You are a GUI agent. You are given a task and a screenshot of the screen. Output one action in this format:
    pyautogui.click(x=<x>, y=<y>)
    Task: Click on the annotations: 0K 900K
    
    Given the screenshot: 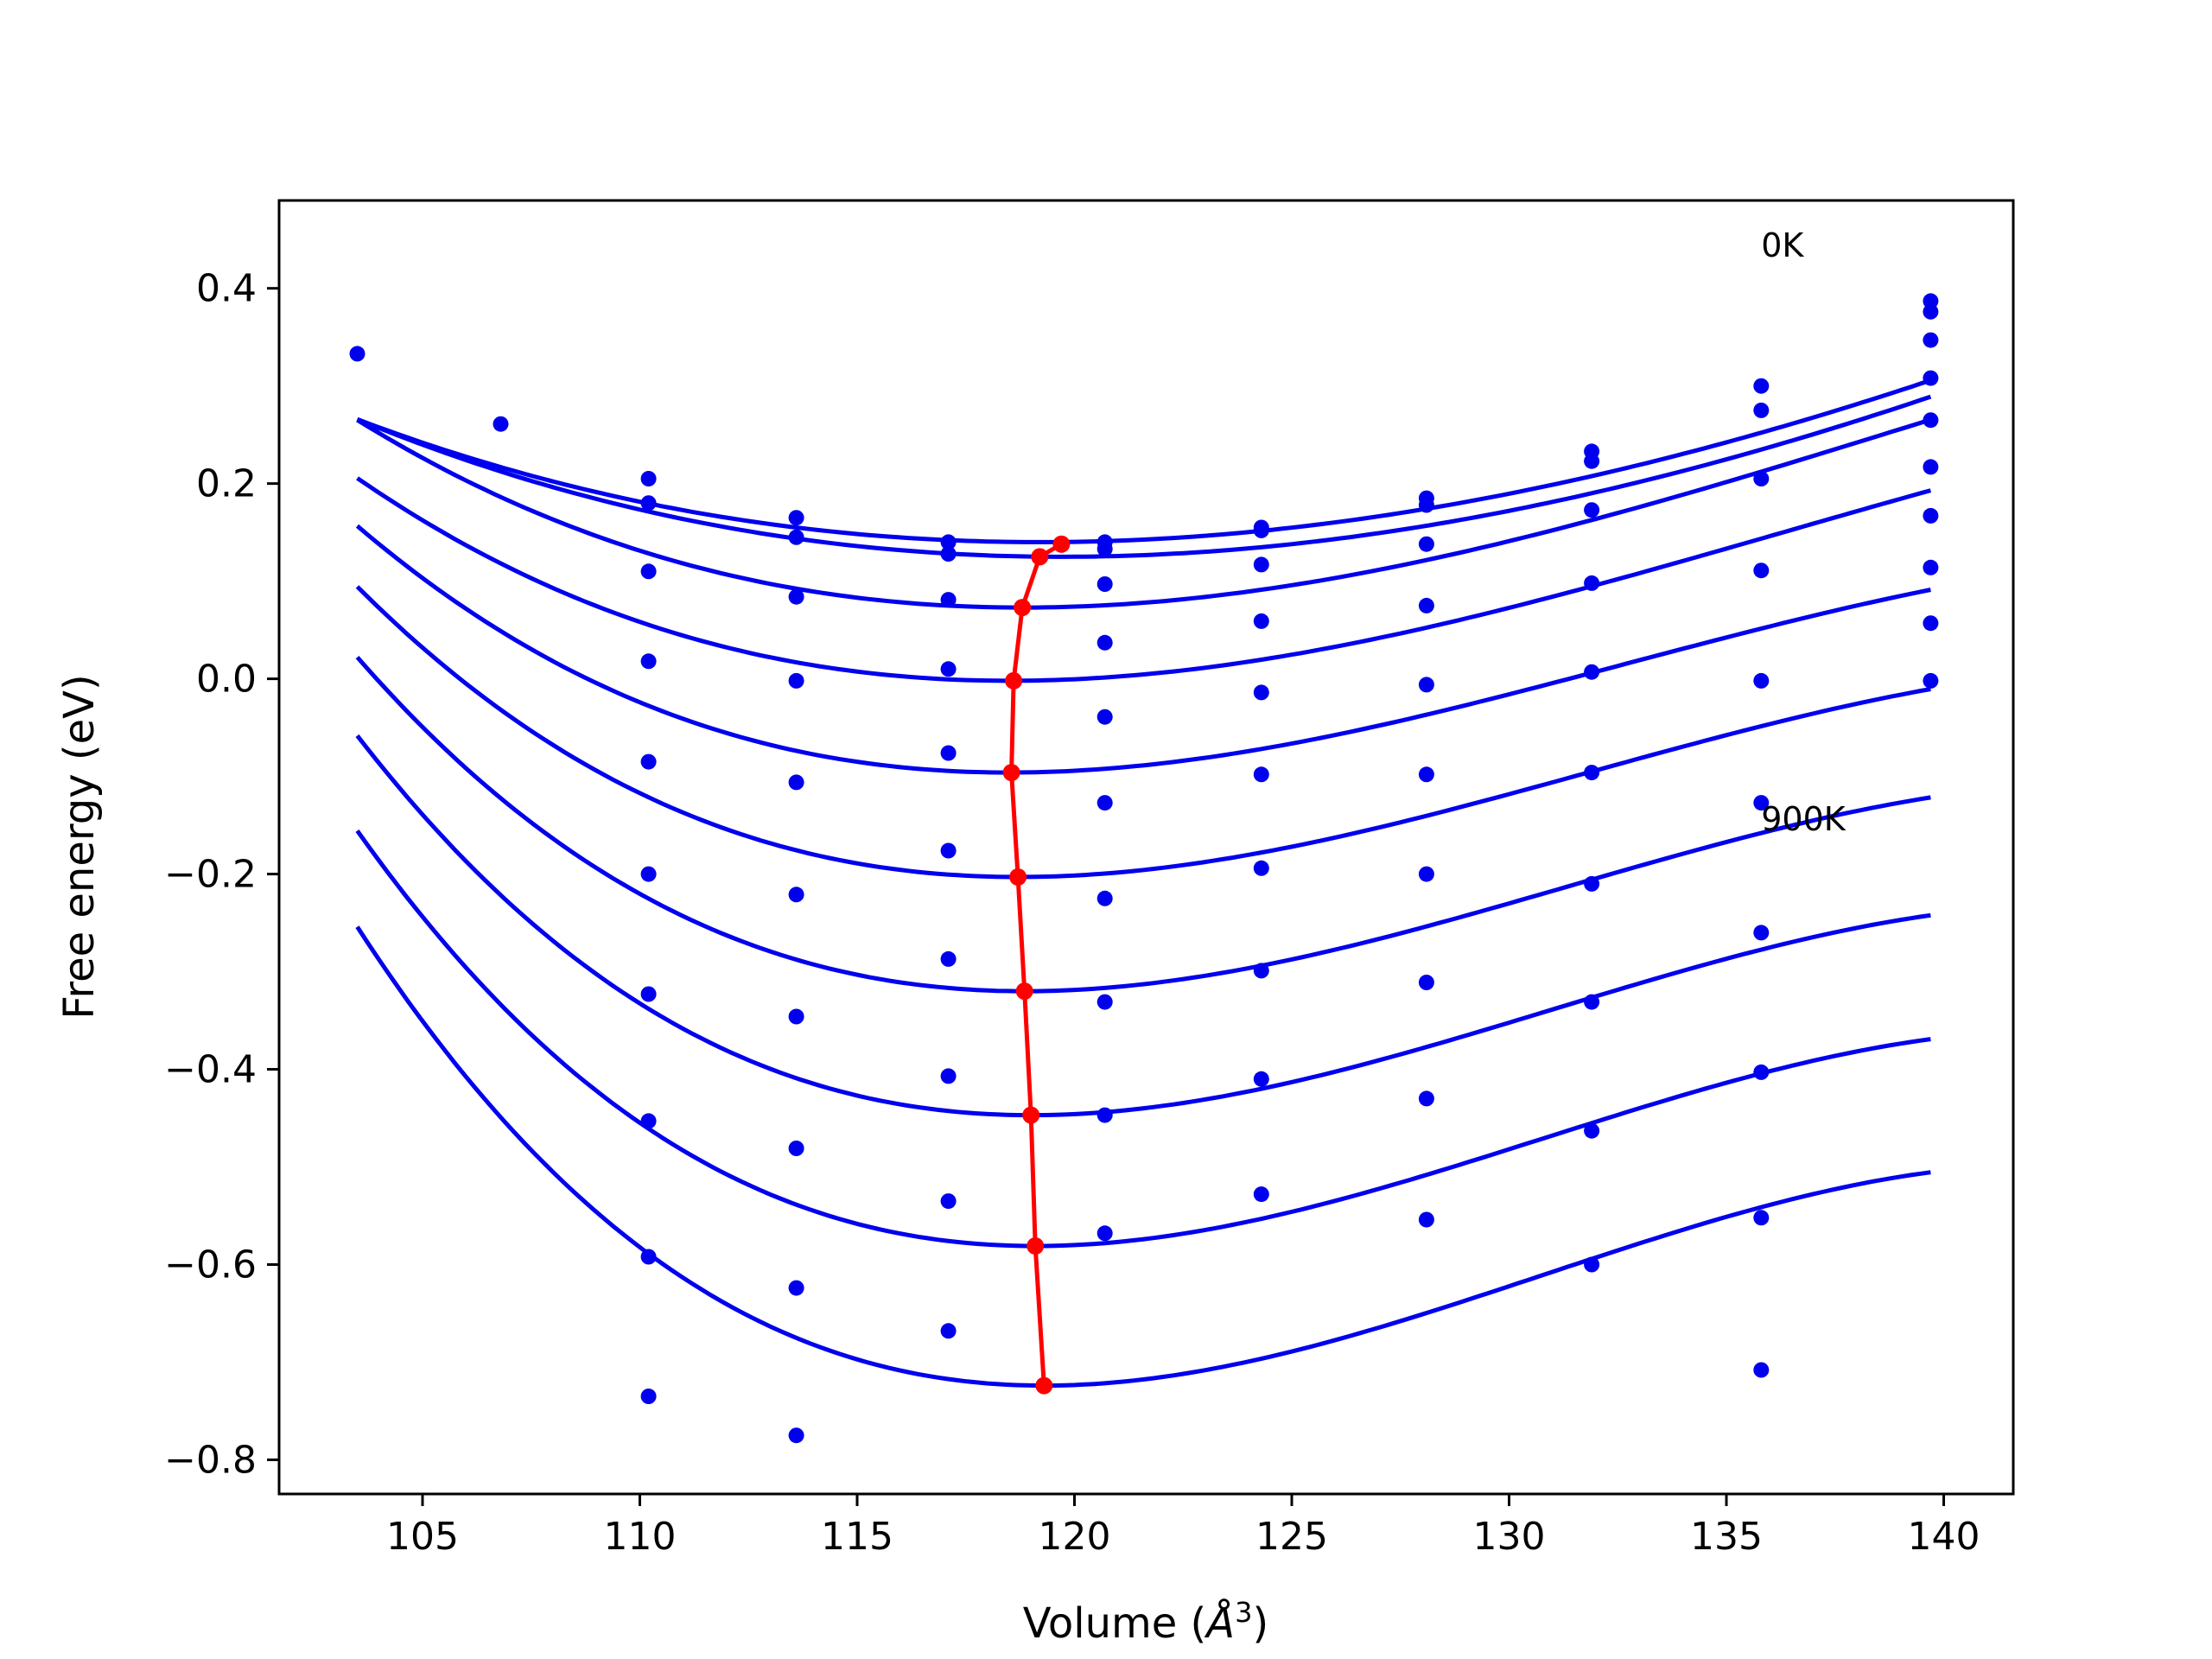 What is the action you would take?
    pyautogui.click(x=1804, y=532)
    